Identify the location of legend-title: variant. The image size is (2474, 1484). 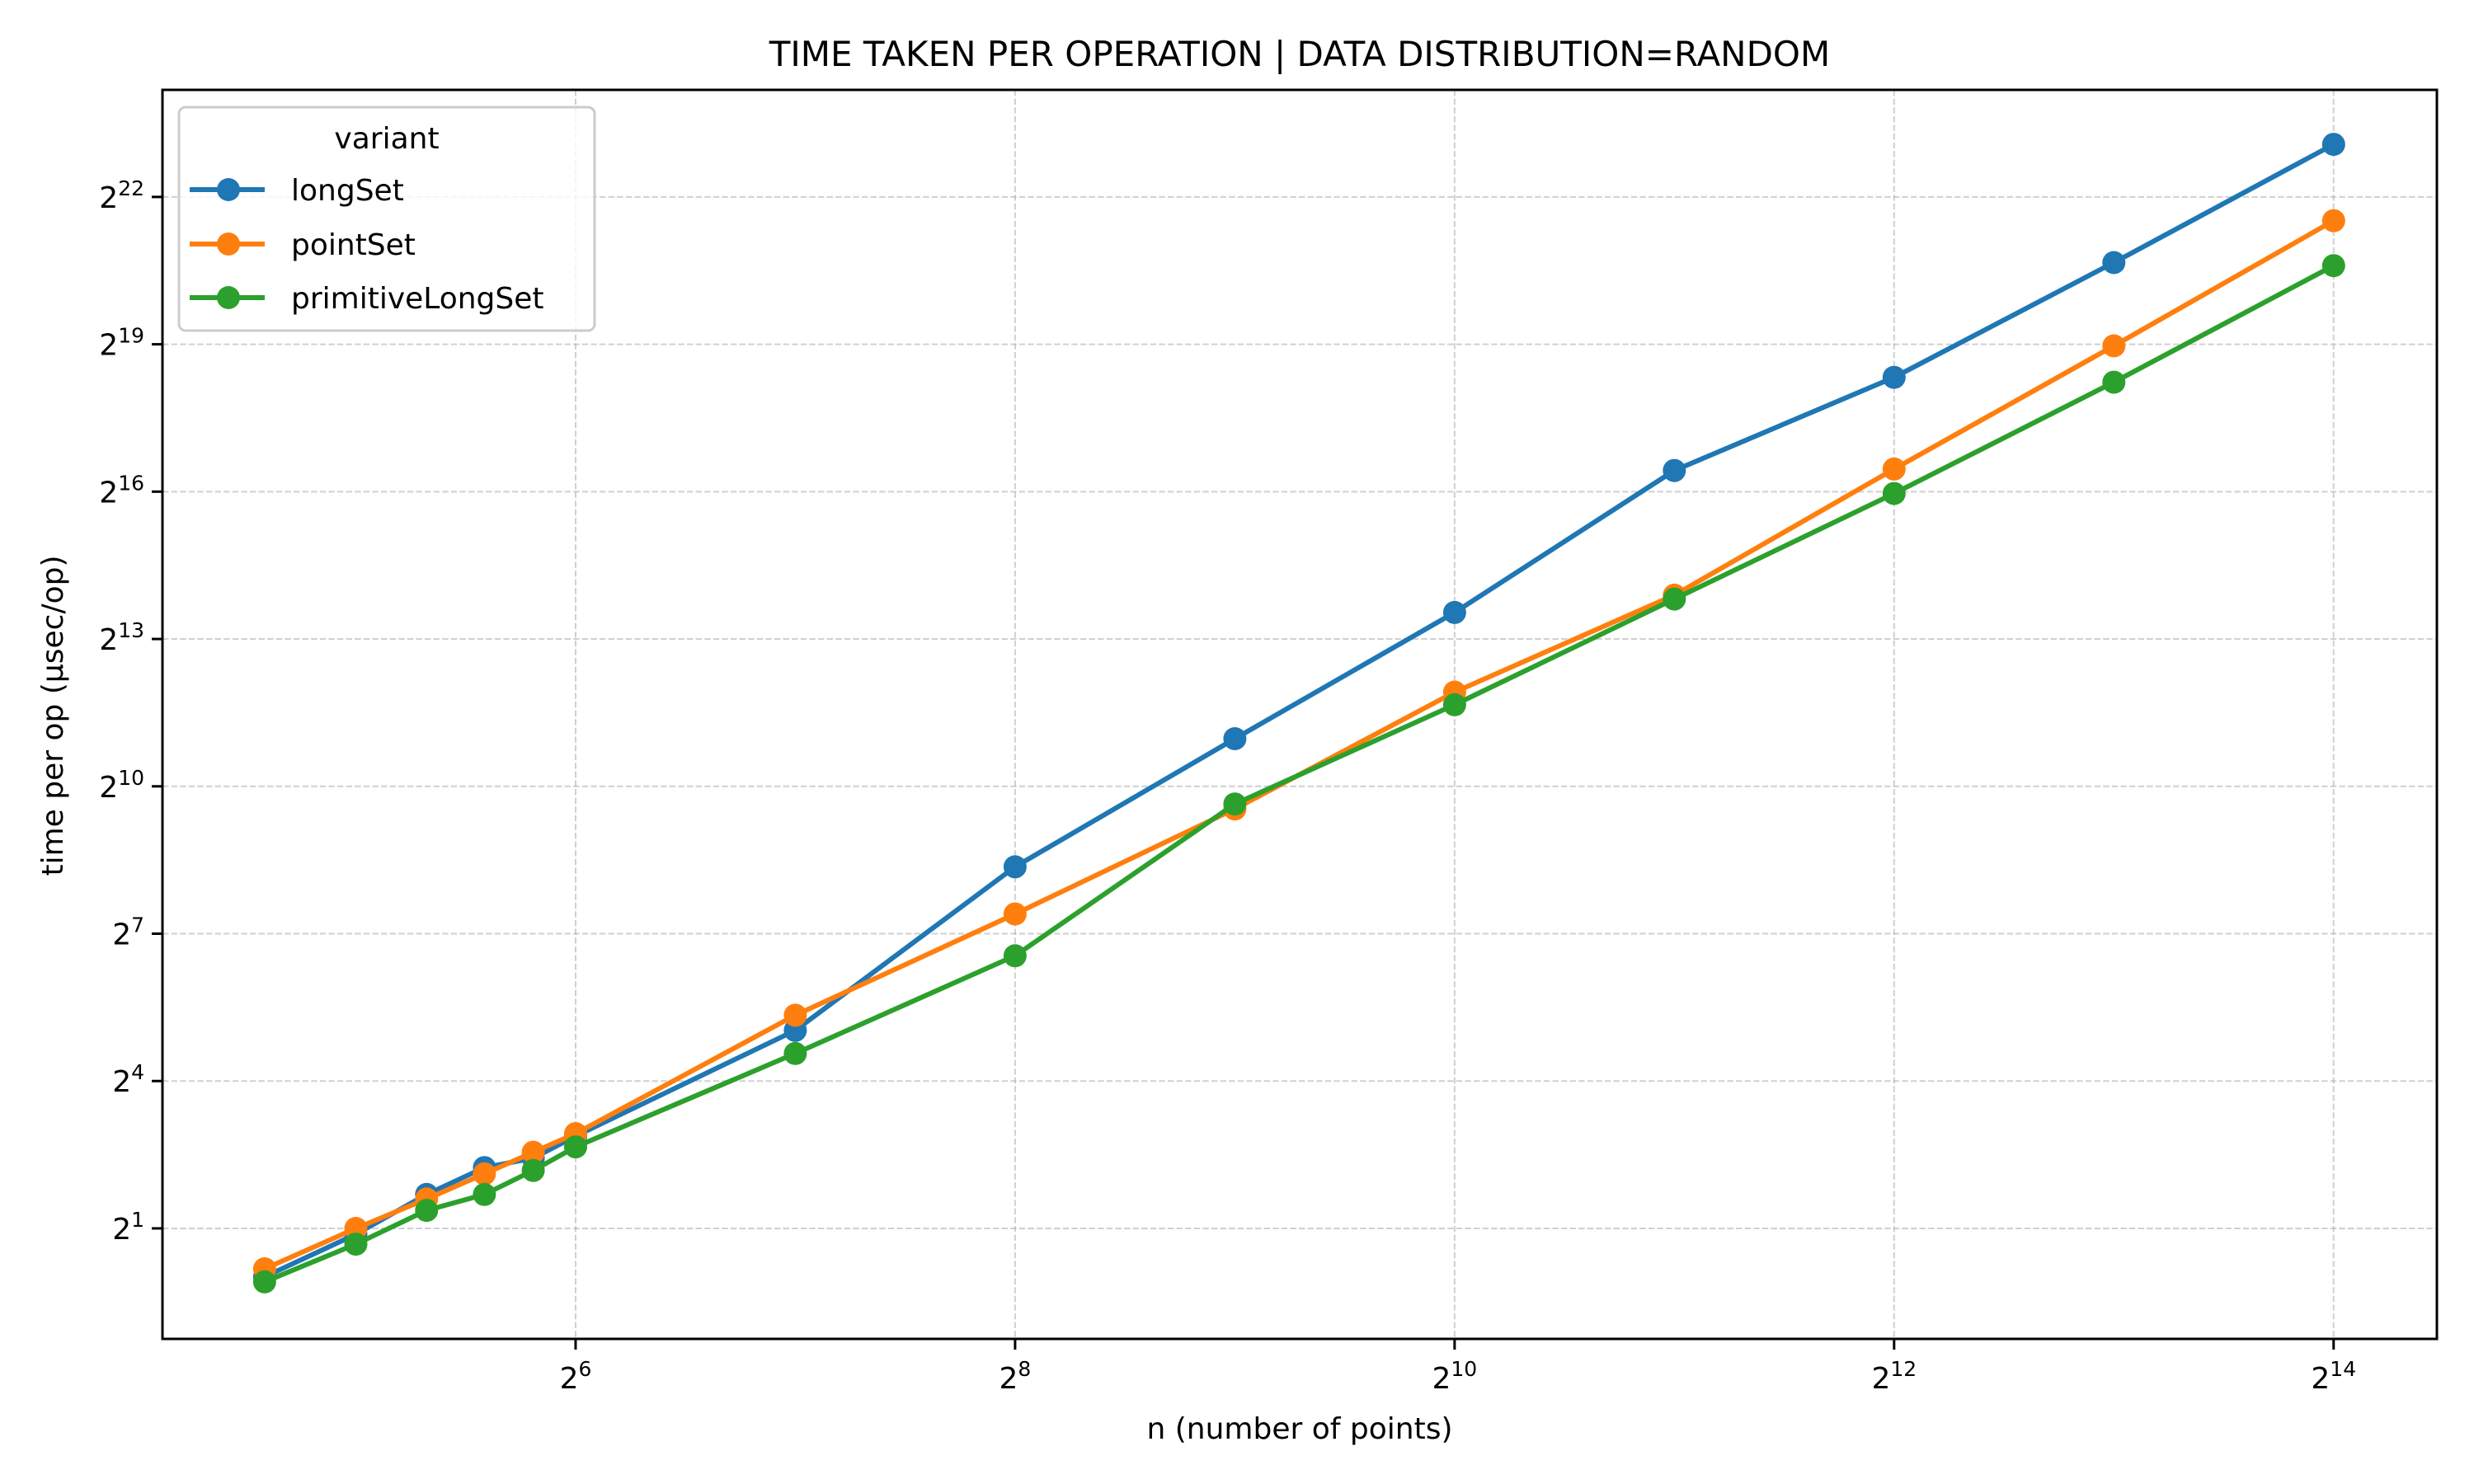
(386, 139).